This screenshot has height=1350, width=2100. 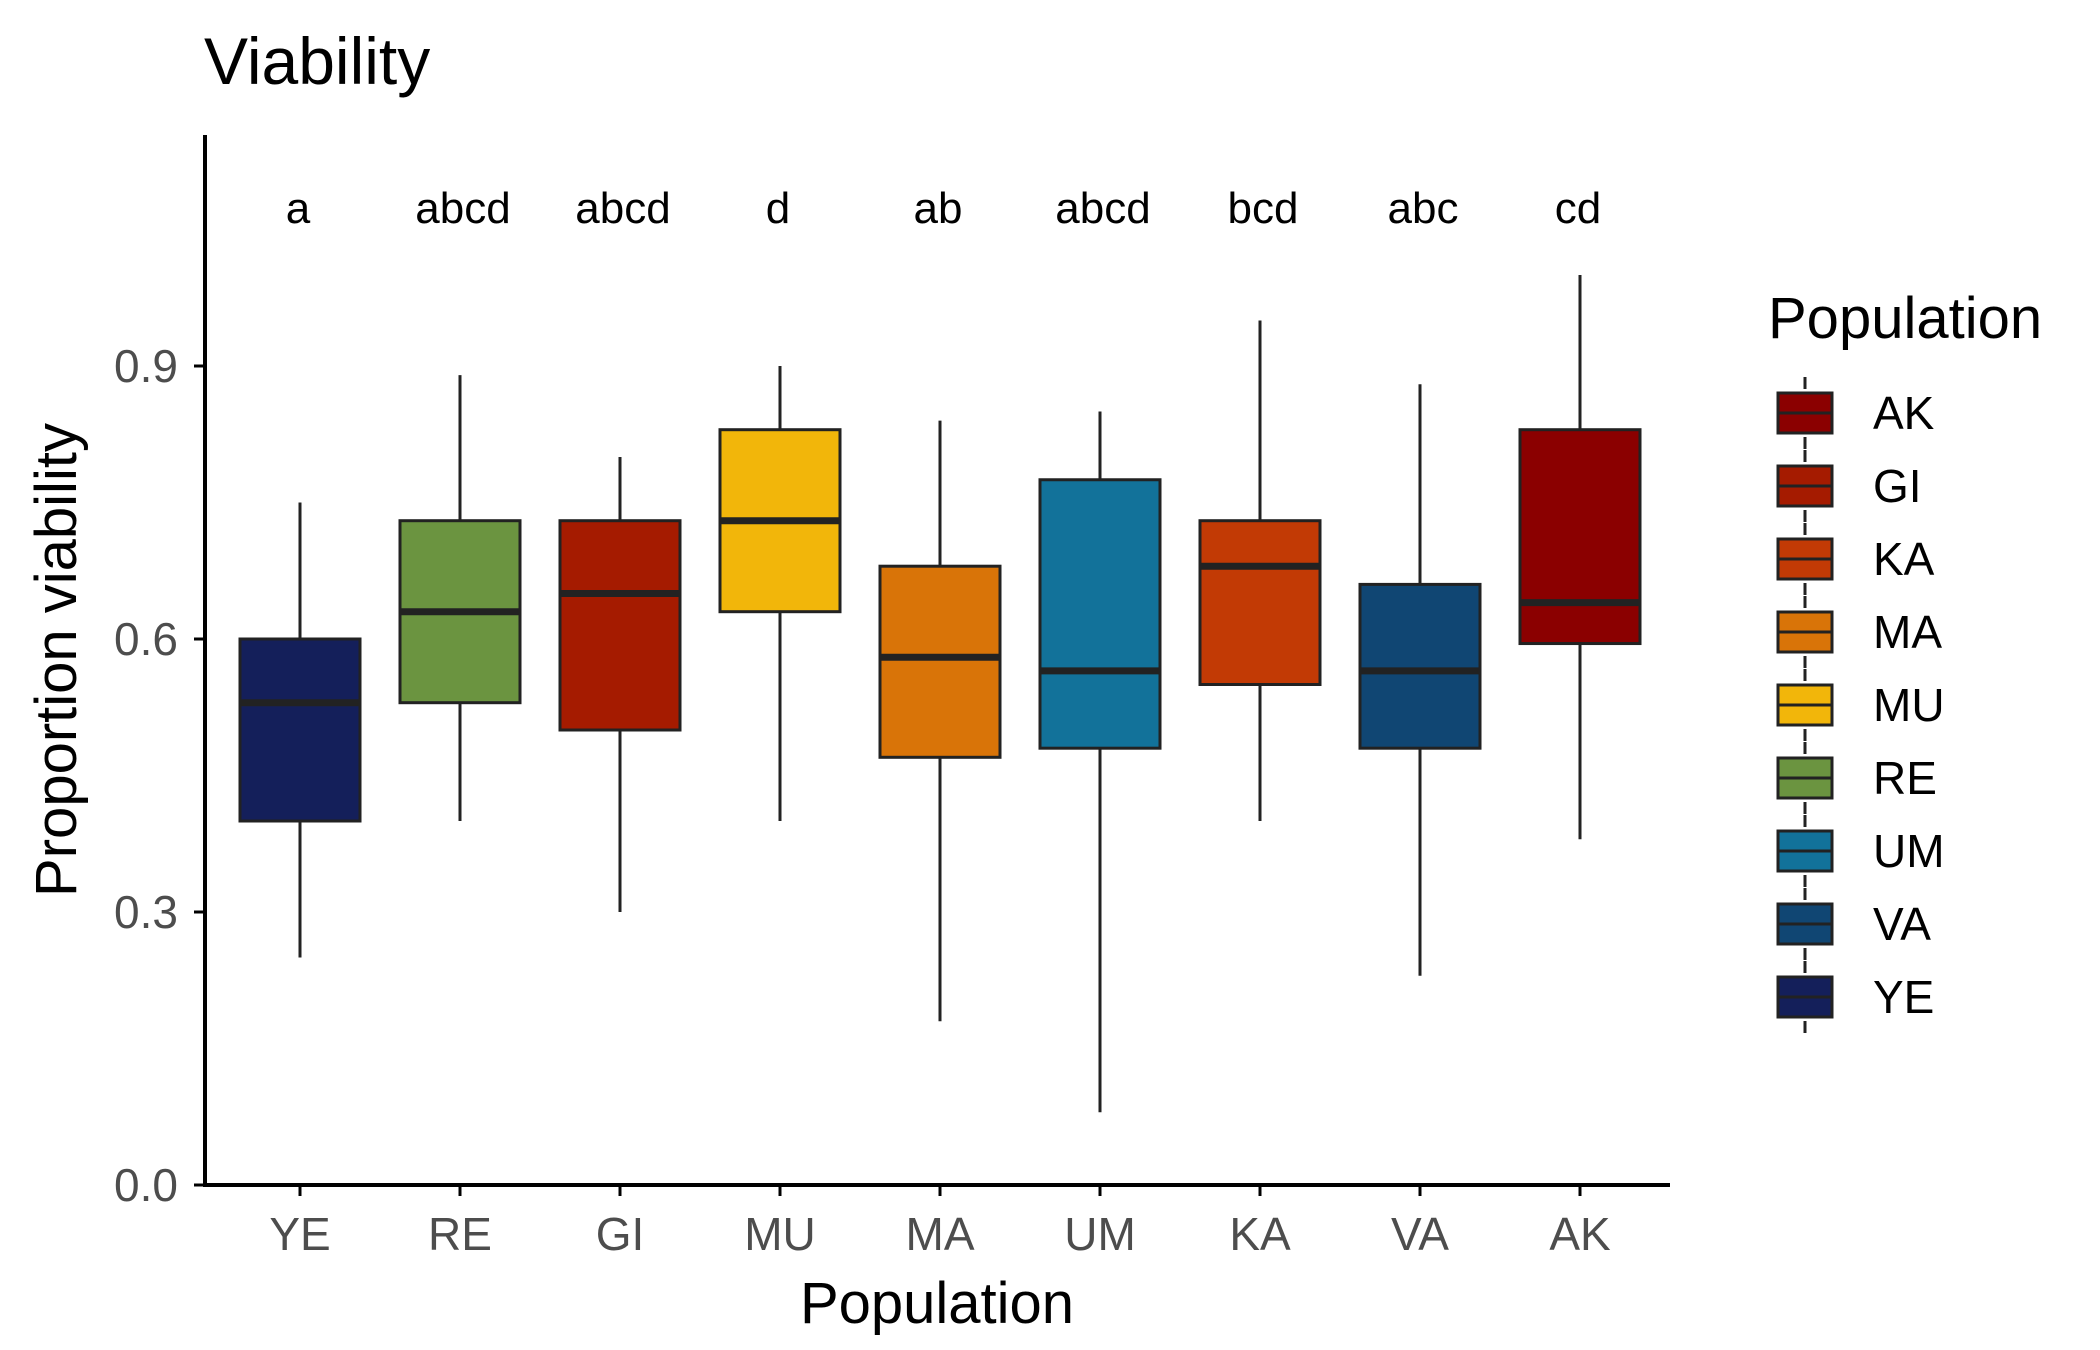 What do you see at coordinates (1860, 705) in the screenshot?
I see `legend-item-mu: MU` at bounding box center [1860, 705].